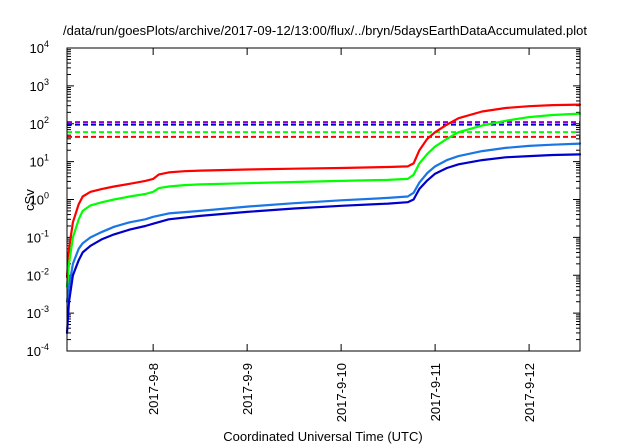  I want to click on x-tick-label: 2017-9-12, so click(529, 392).